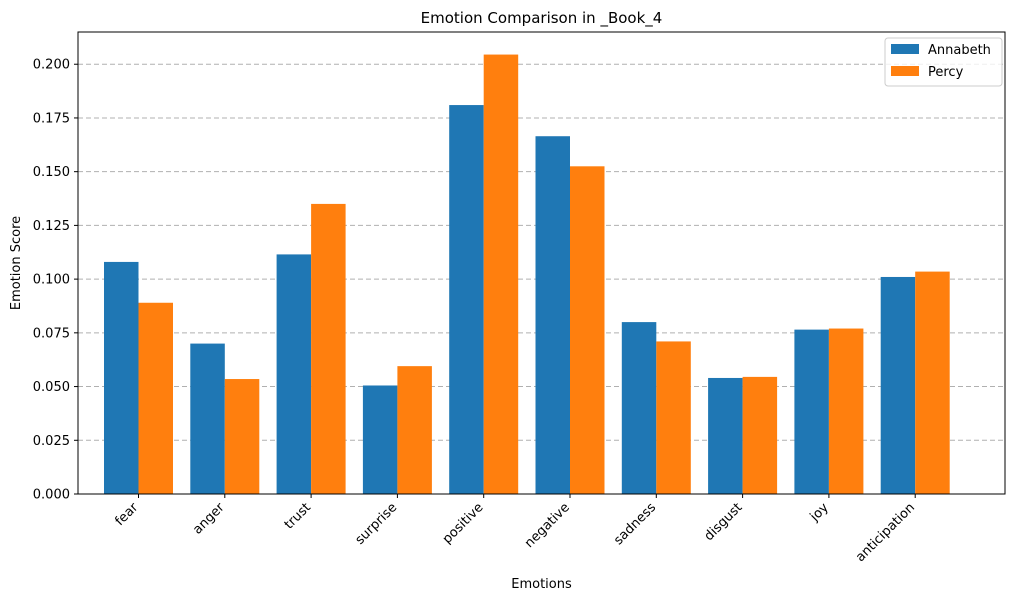  Describe the element at coordinates (943, 62) in the screenshot. I see `legend: Annabeth Percy` at that location.